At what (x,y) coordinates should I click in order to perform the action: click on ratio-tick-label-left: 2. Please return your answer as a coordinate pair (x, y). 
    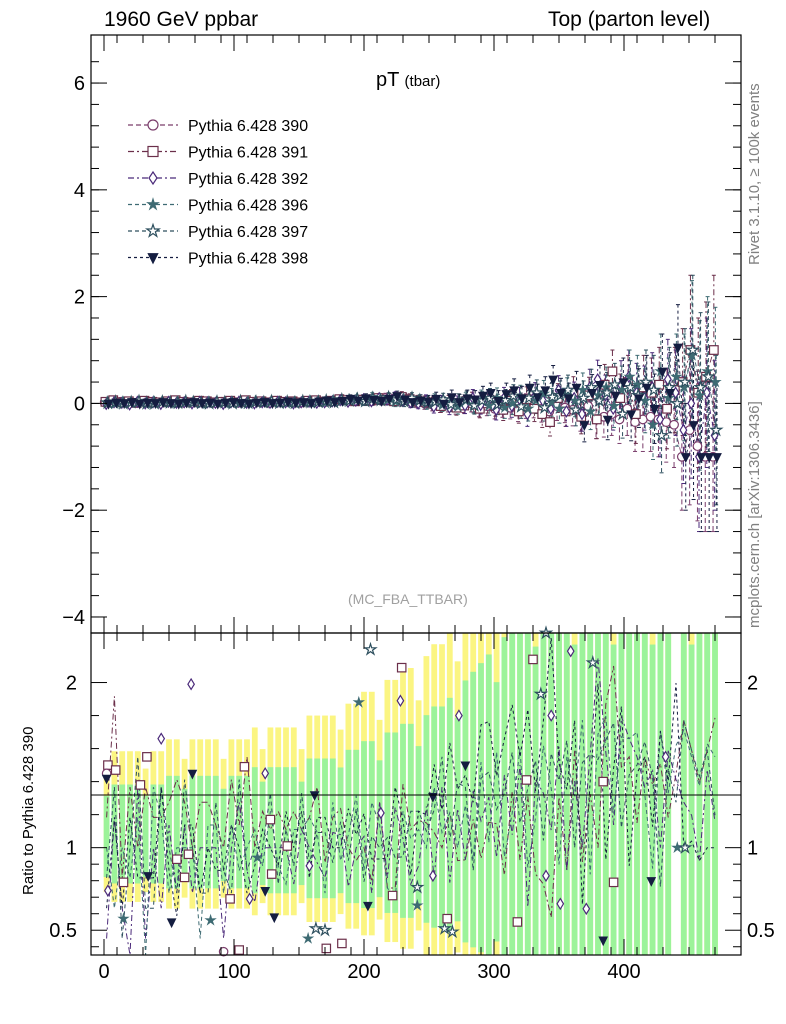
    Looking at the image, I should click on (71, 684).